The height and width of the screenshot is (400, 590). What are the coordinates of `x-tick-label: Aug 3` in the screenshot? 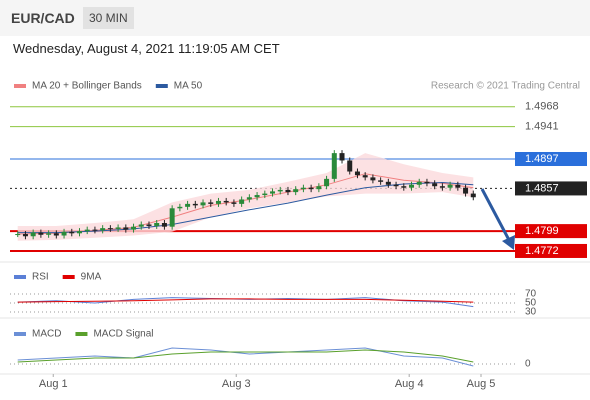 It's located at (236, 384).